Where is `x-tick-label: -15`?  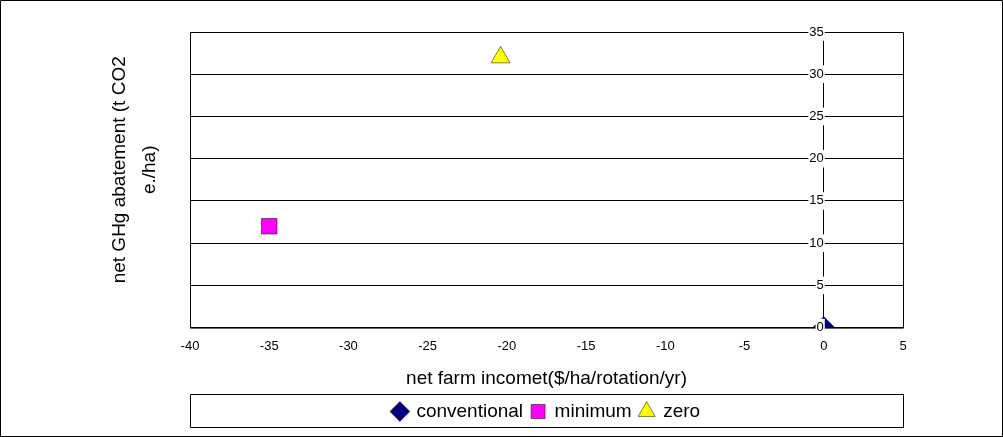 x-tick-label: -15 is located at coordinates (586, 345).